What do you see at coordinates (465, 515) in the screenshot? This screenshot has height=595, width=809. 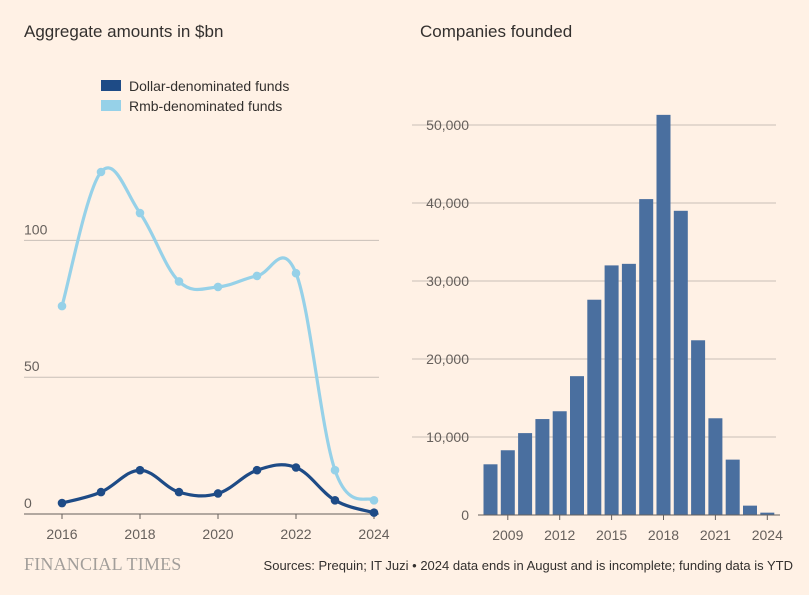 I see `right-y-tick-label: 0` at bounding box center [465, 515].